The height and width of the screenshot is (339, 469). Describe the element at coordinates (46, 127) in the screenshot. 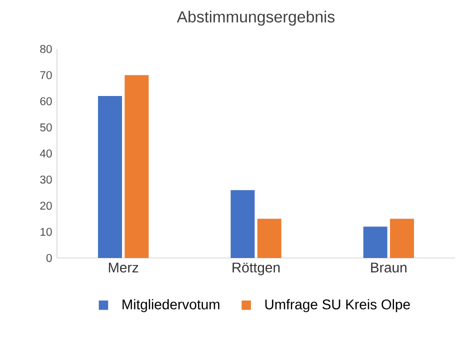

I see `y-tick-label: 50` at that location.